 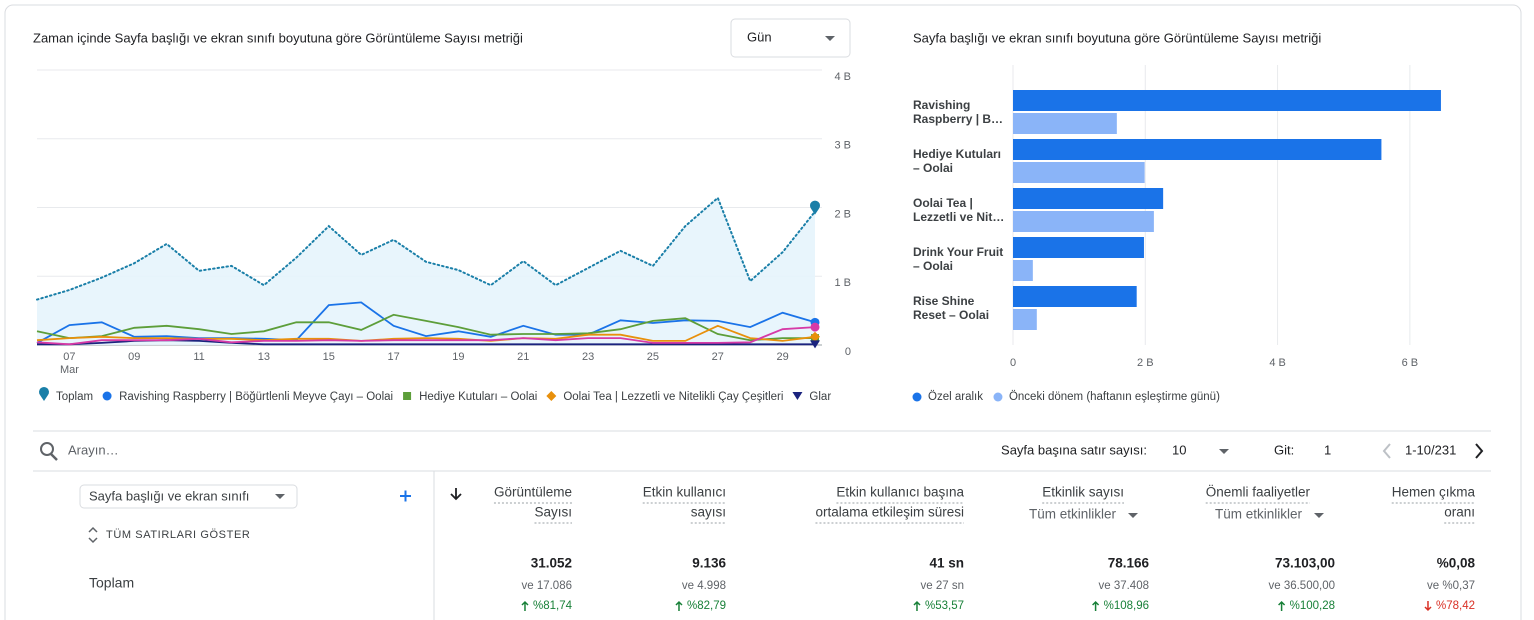 I want to click on y-tick-label: 2 B, so click(x=842, y=214).